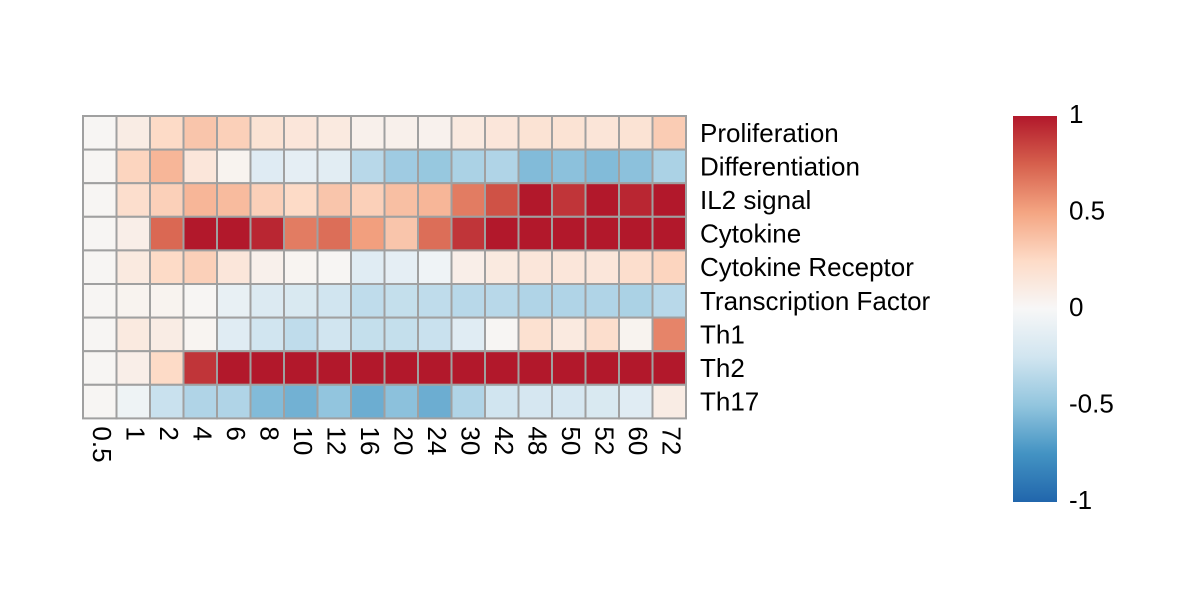 This screenshot has height=600, width=1200. What do you see at coordinates (750, 234) in the screenshot?
I see `row-label: Cytokine` at bounding box center [750, 234].